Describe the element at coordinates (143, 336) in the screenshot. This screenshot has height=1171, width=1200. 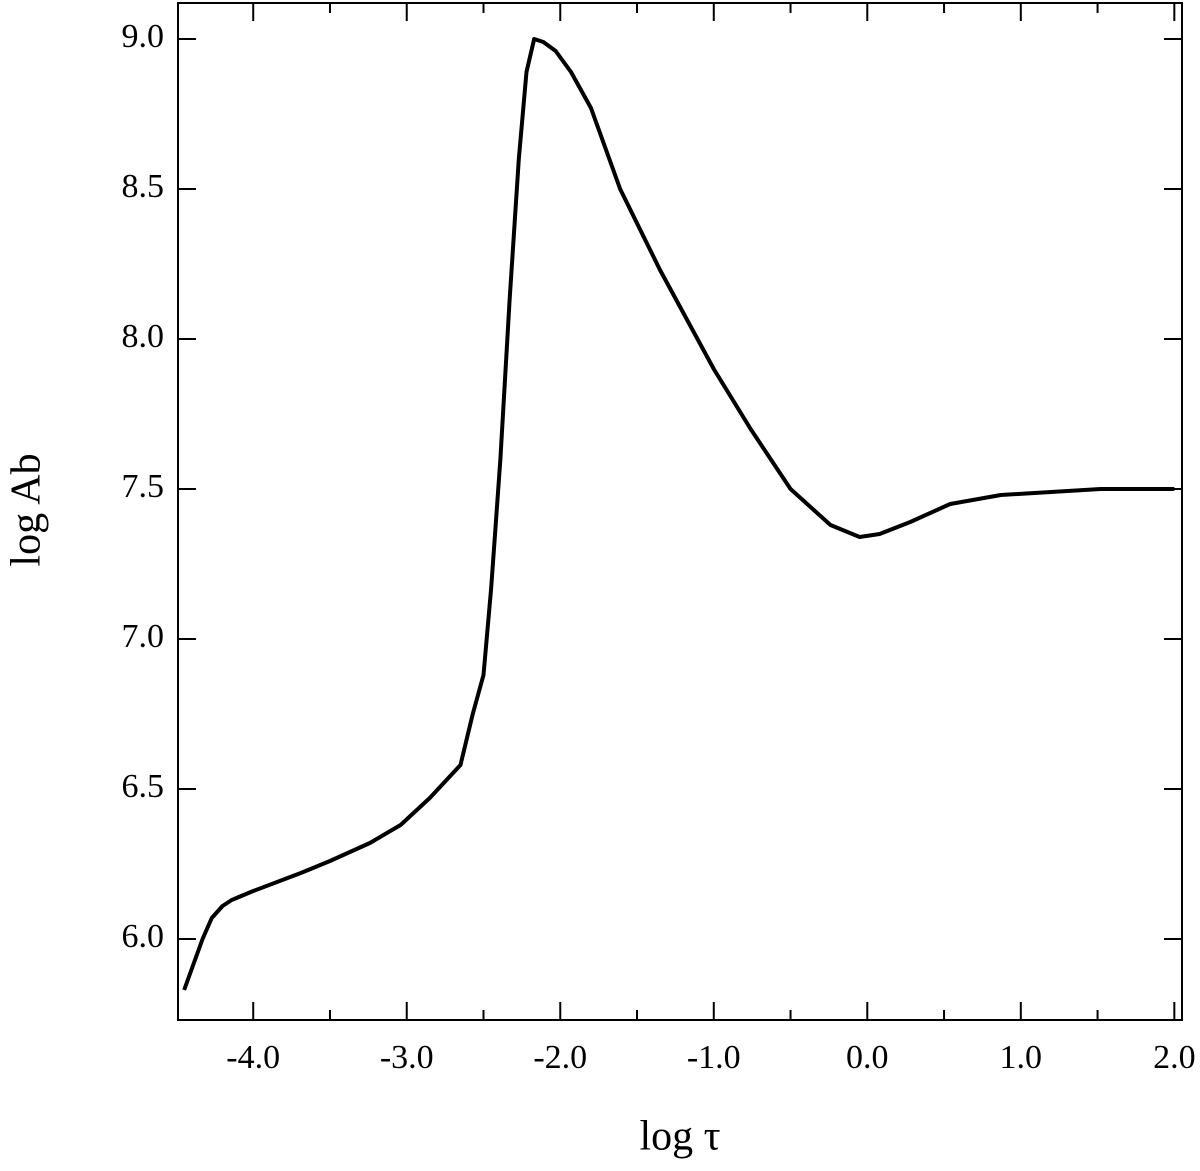
I see `y-tick-label: 8.0` at that location.